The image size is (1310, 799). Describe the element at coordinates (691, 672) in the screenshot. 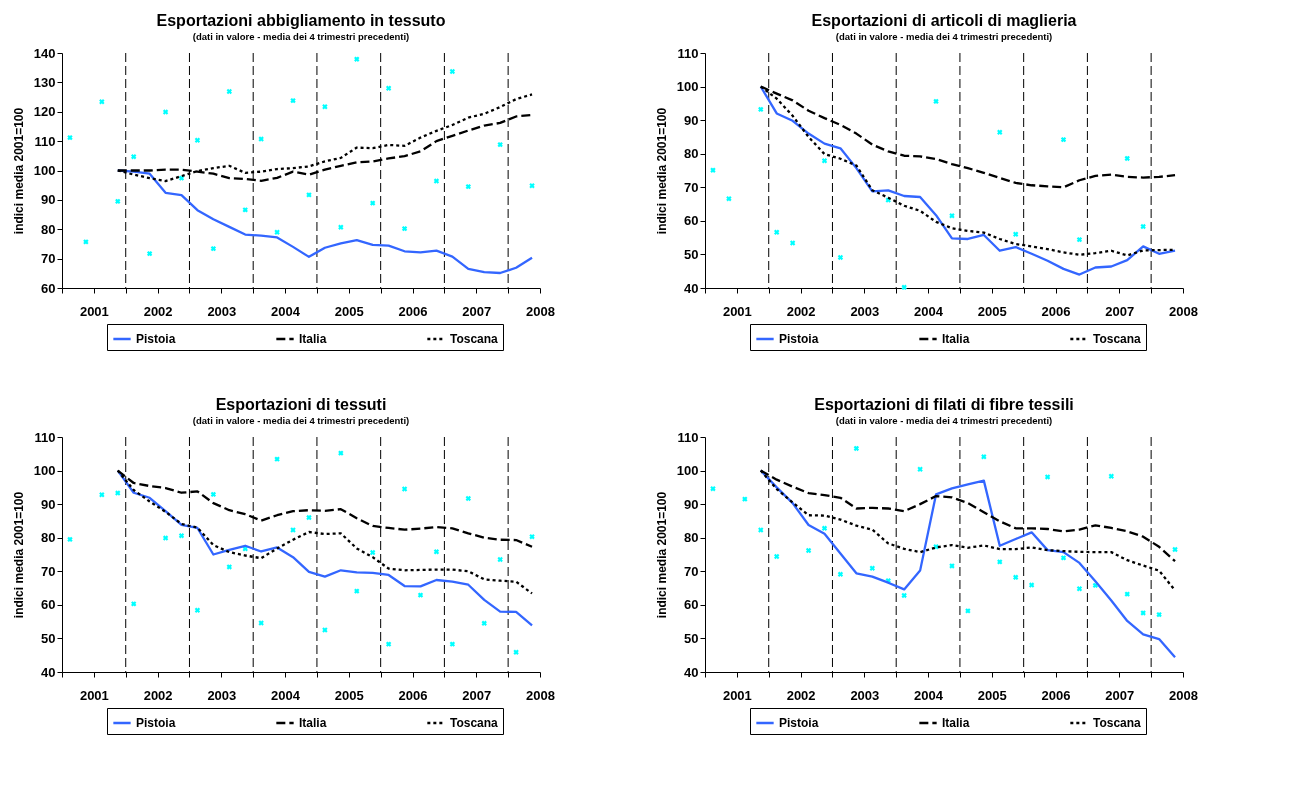

I see `y-tick-label: 40` at that location.